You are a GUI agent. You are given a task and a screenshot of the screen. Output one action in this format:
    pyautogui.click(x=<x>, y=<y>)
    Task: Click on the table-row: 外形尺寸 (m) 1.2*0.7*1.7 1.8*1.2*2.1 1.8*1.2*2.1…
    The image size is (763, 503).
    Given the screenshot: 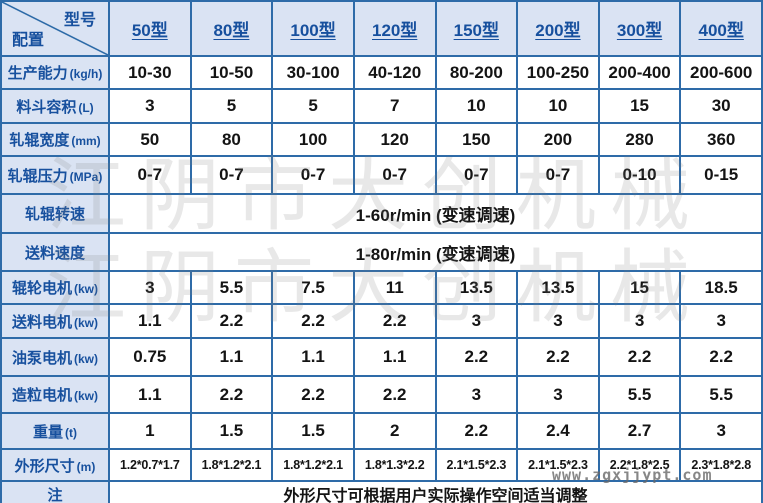 What is the action you would take?
    pyautogui.click(x=381, y=465)
    